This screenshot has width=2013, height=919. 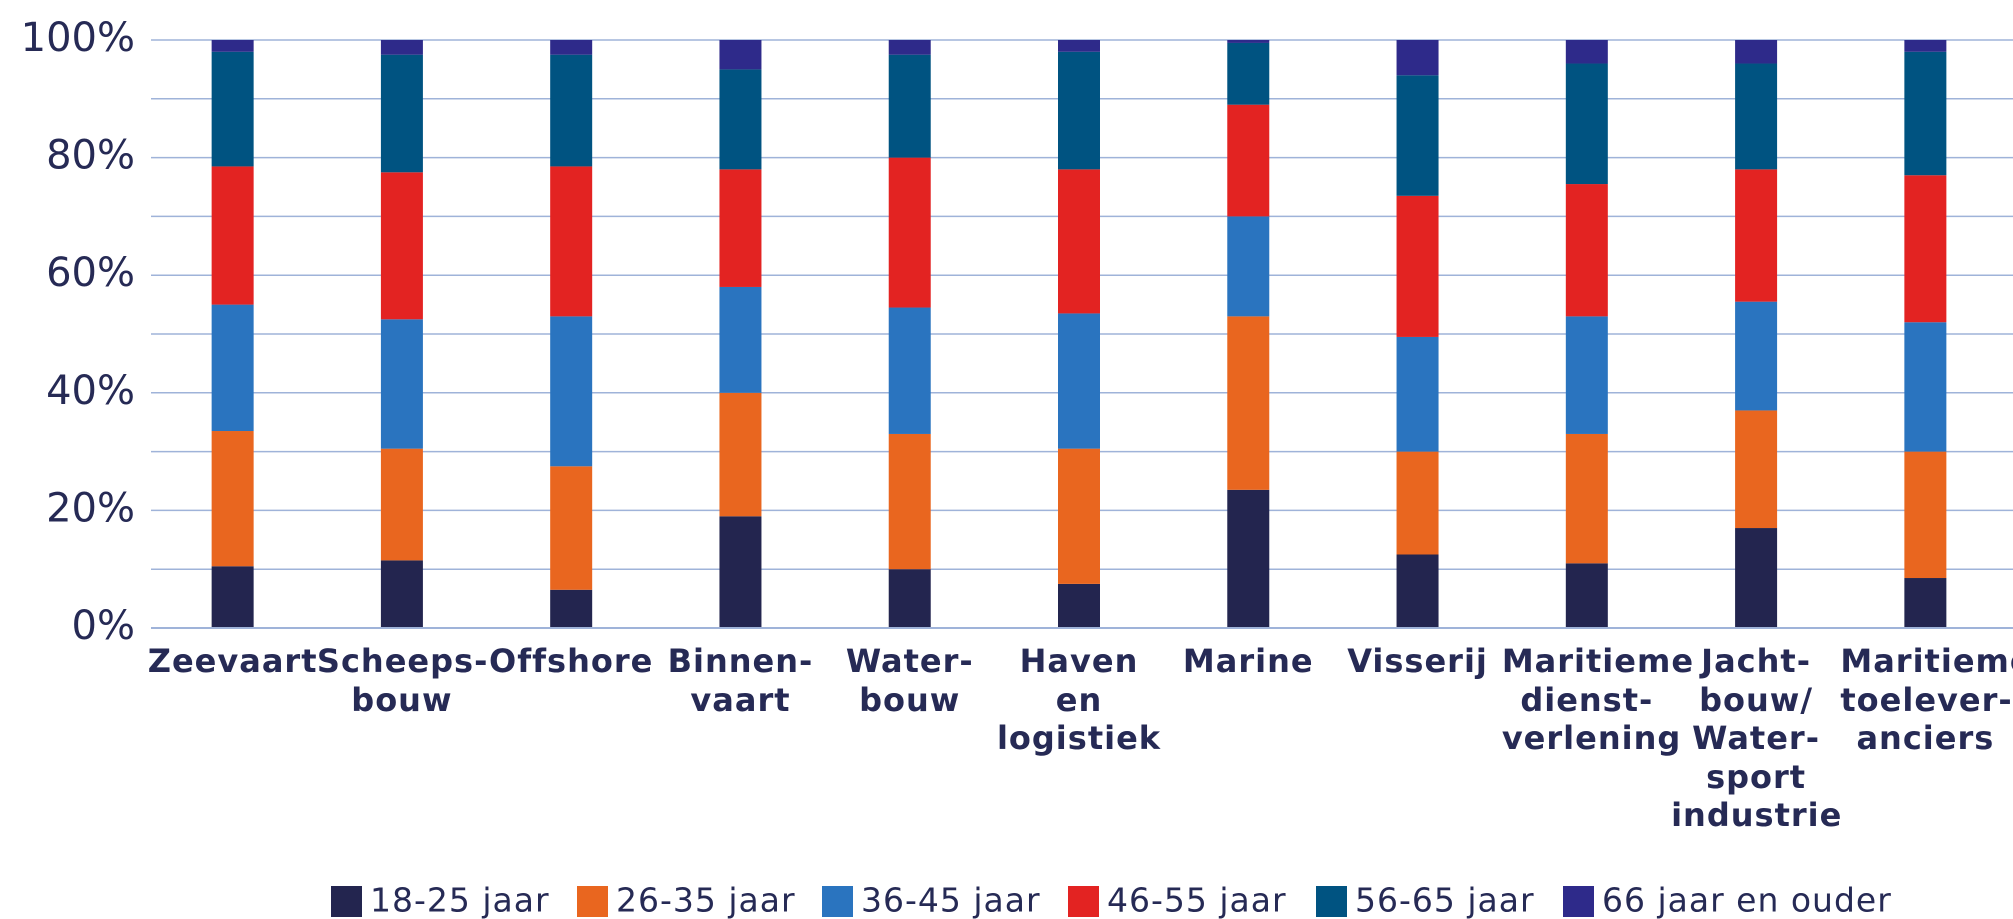 I want to click on y-tick-label: 60%, so click(x=90, y=273).